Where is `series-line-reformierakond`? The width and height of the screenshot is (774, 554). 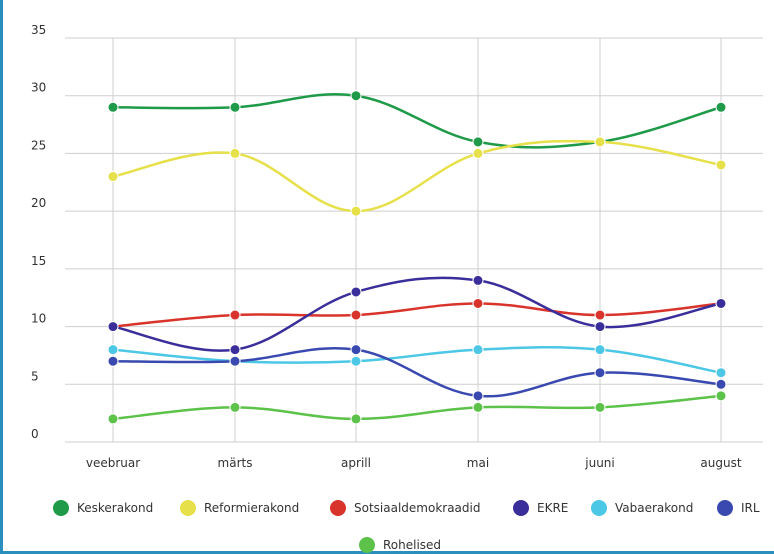
series-line-reformierakond is located at coordinates (417, 176).